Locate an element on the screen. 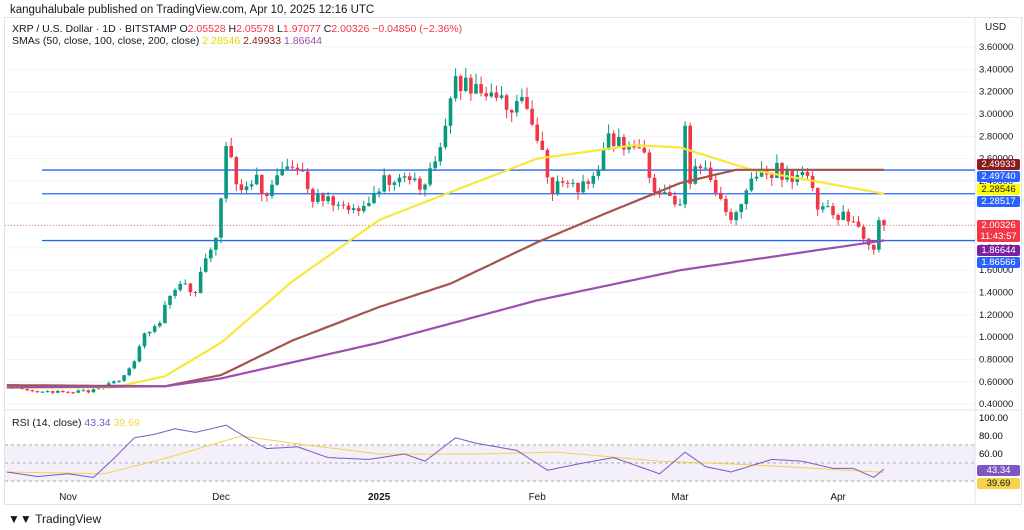  price-tick: 3.60000 is located at coordinates (996, 47).